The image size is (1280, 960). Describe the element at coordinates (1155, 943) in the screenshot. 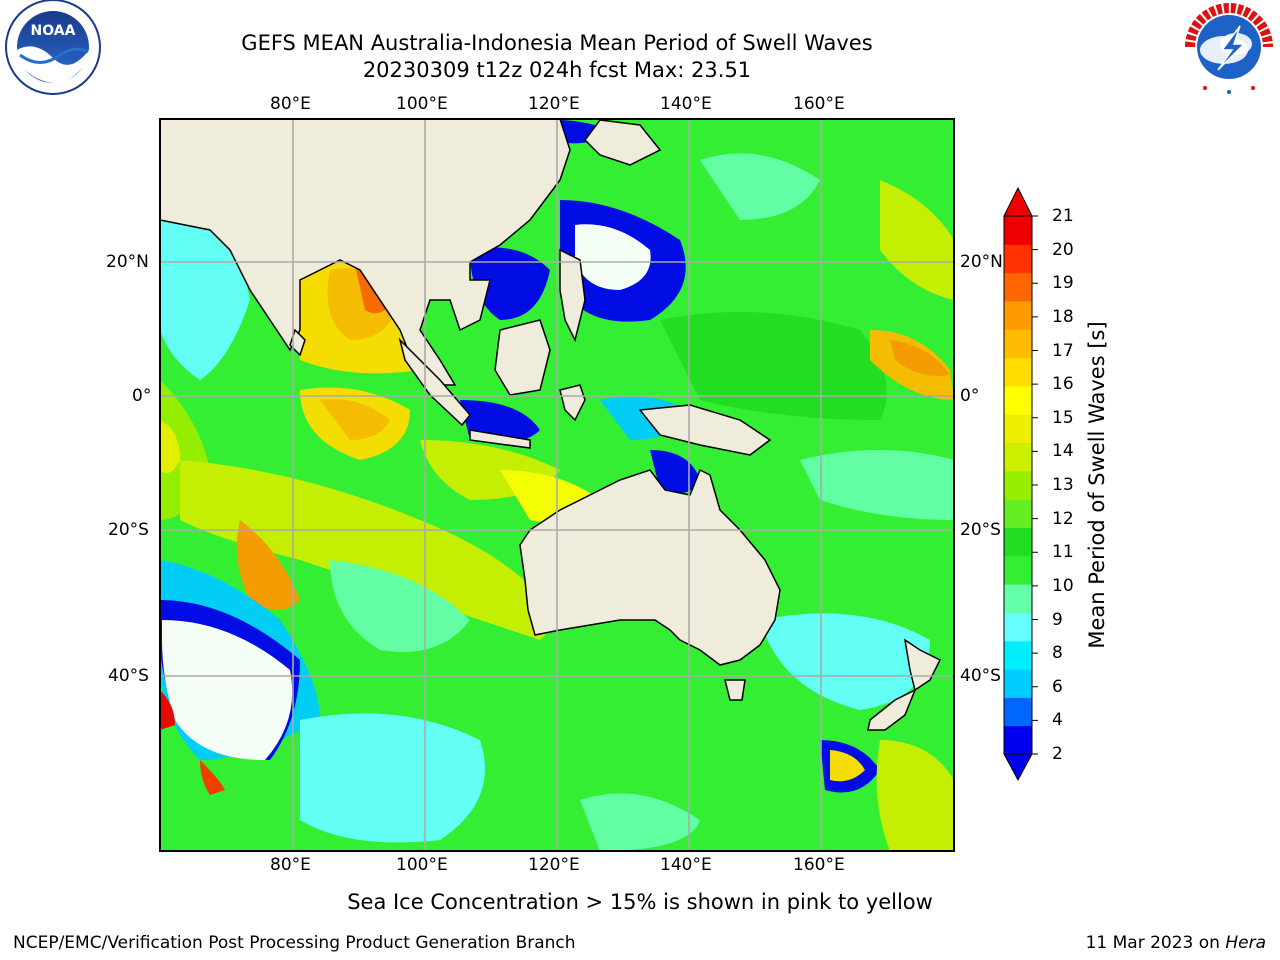

I see `footer-date-text: 11 Mar 2023 on` at that location.